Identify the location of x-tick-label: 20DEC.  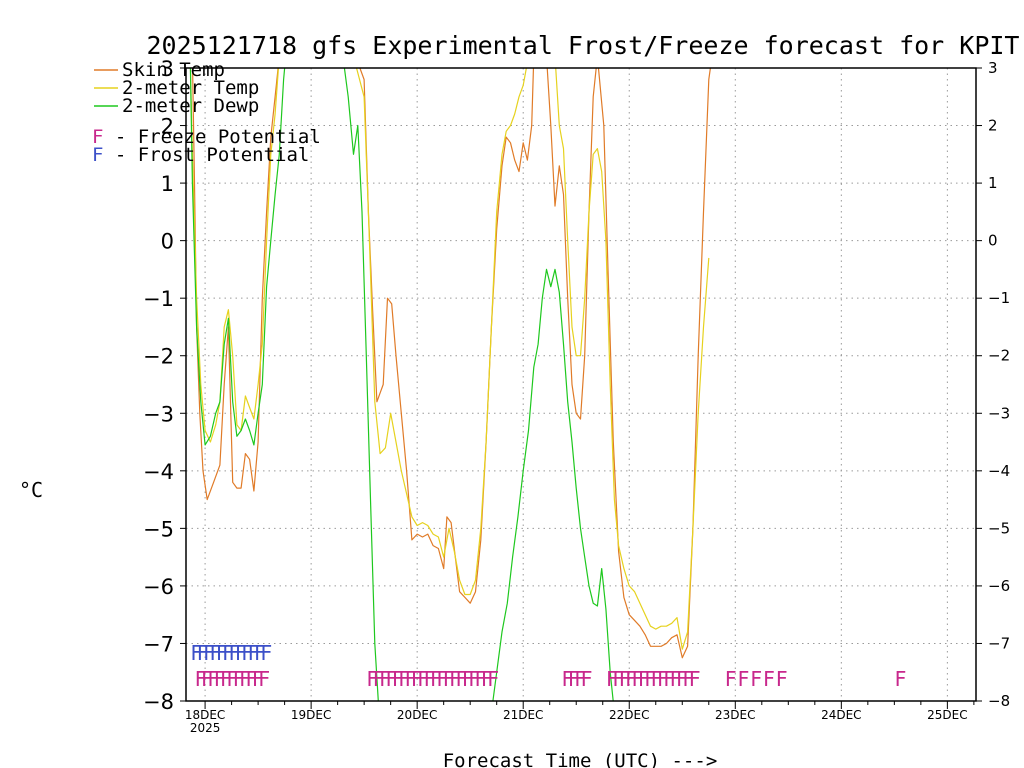
(417, 715).